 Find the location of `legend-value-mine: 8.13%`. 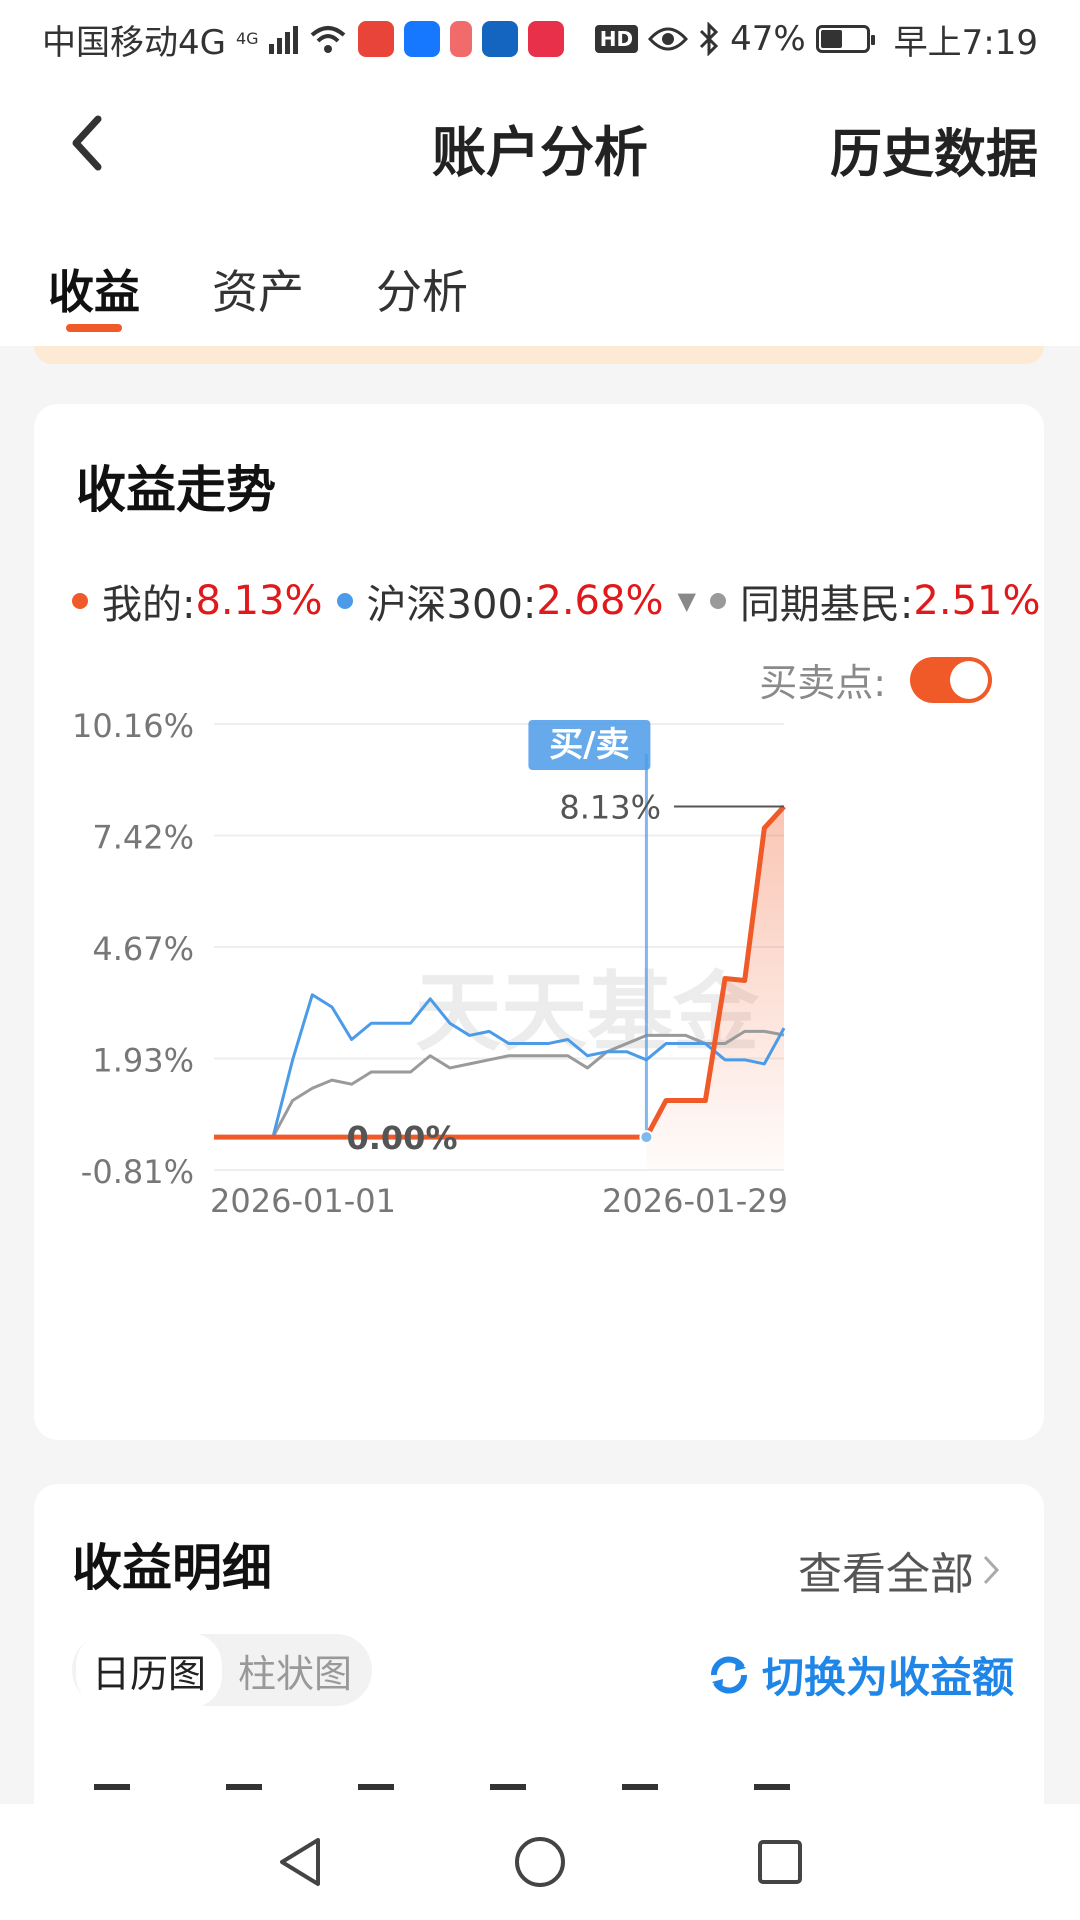

legend-value-mine: 8.13% is located at coordinates (259, 601).